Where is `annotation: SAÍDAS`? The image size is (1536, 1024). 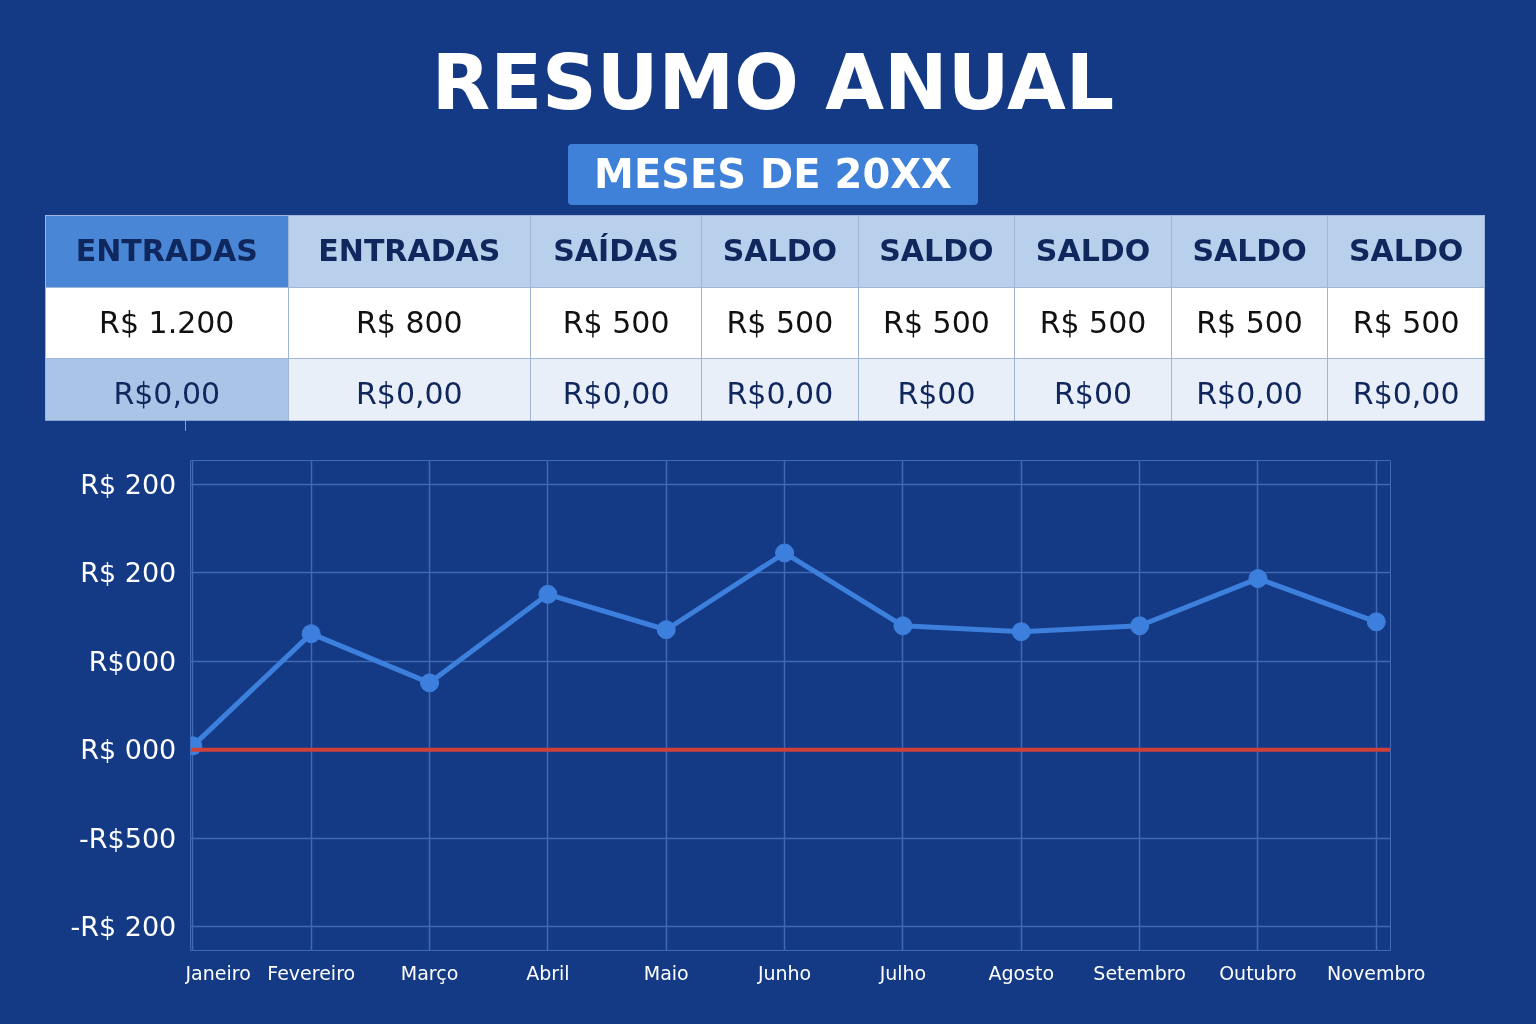
annotation: SAÍDAS is located at coordinates (616, 251).